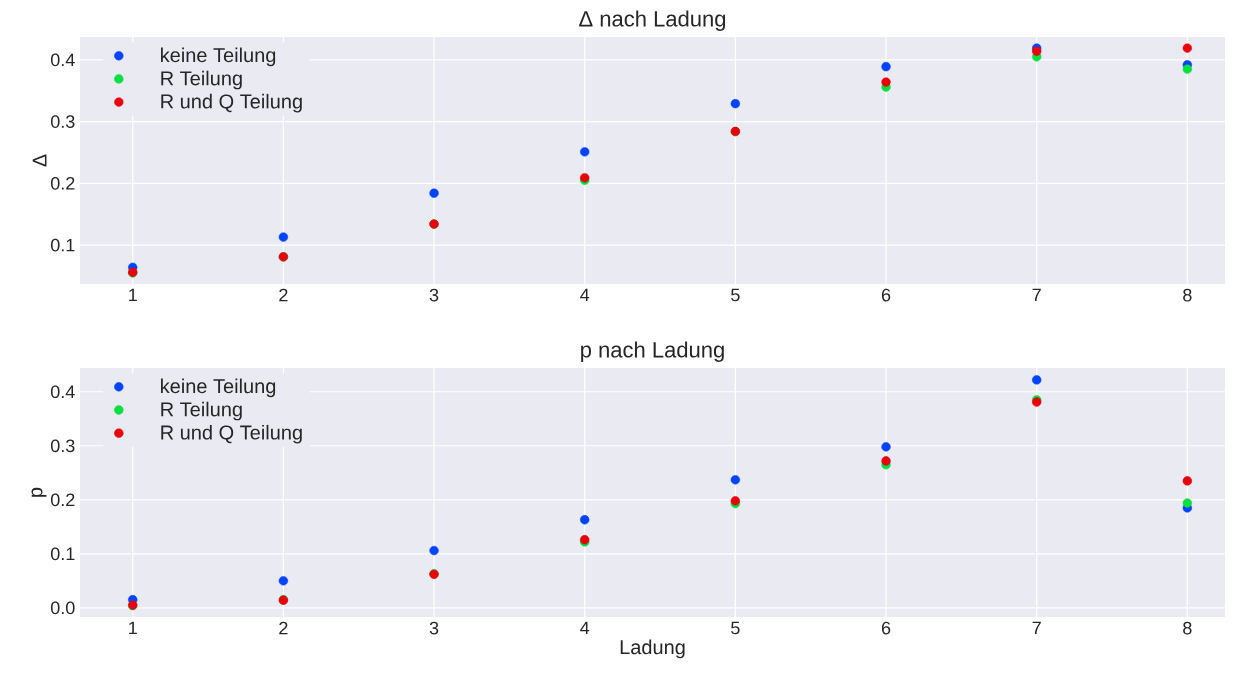 This screenshot has width=1239, height=675. I want to click on chart-title: p nach Ladung, so click(652, 351).